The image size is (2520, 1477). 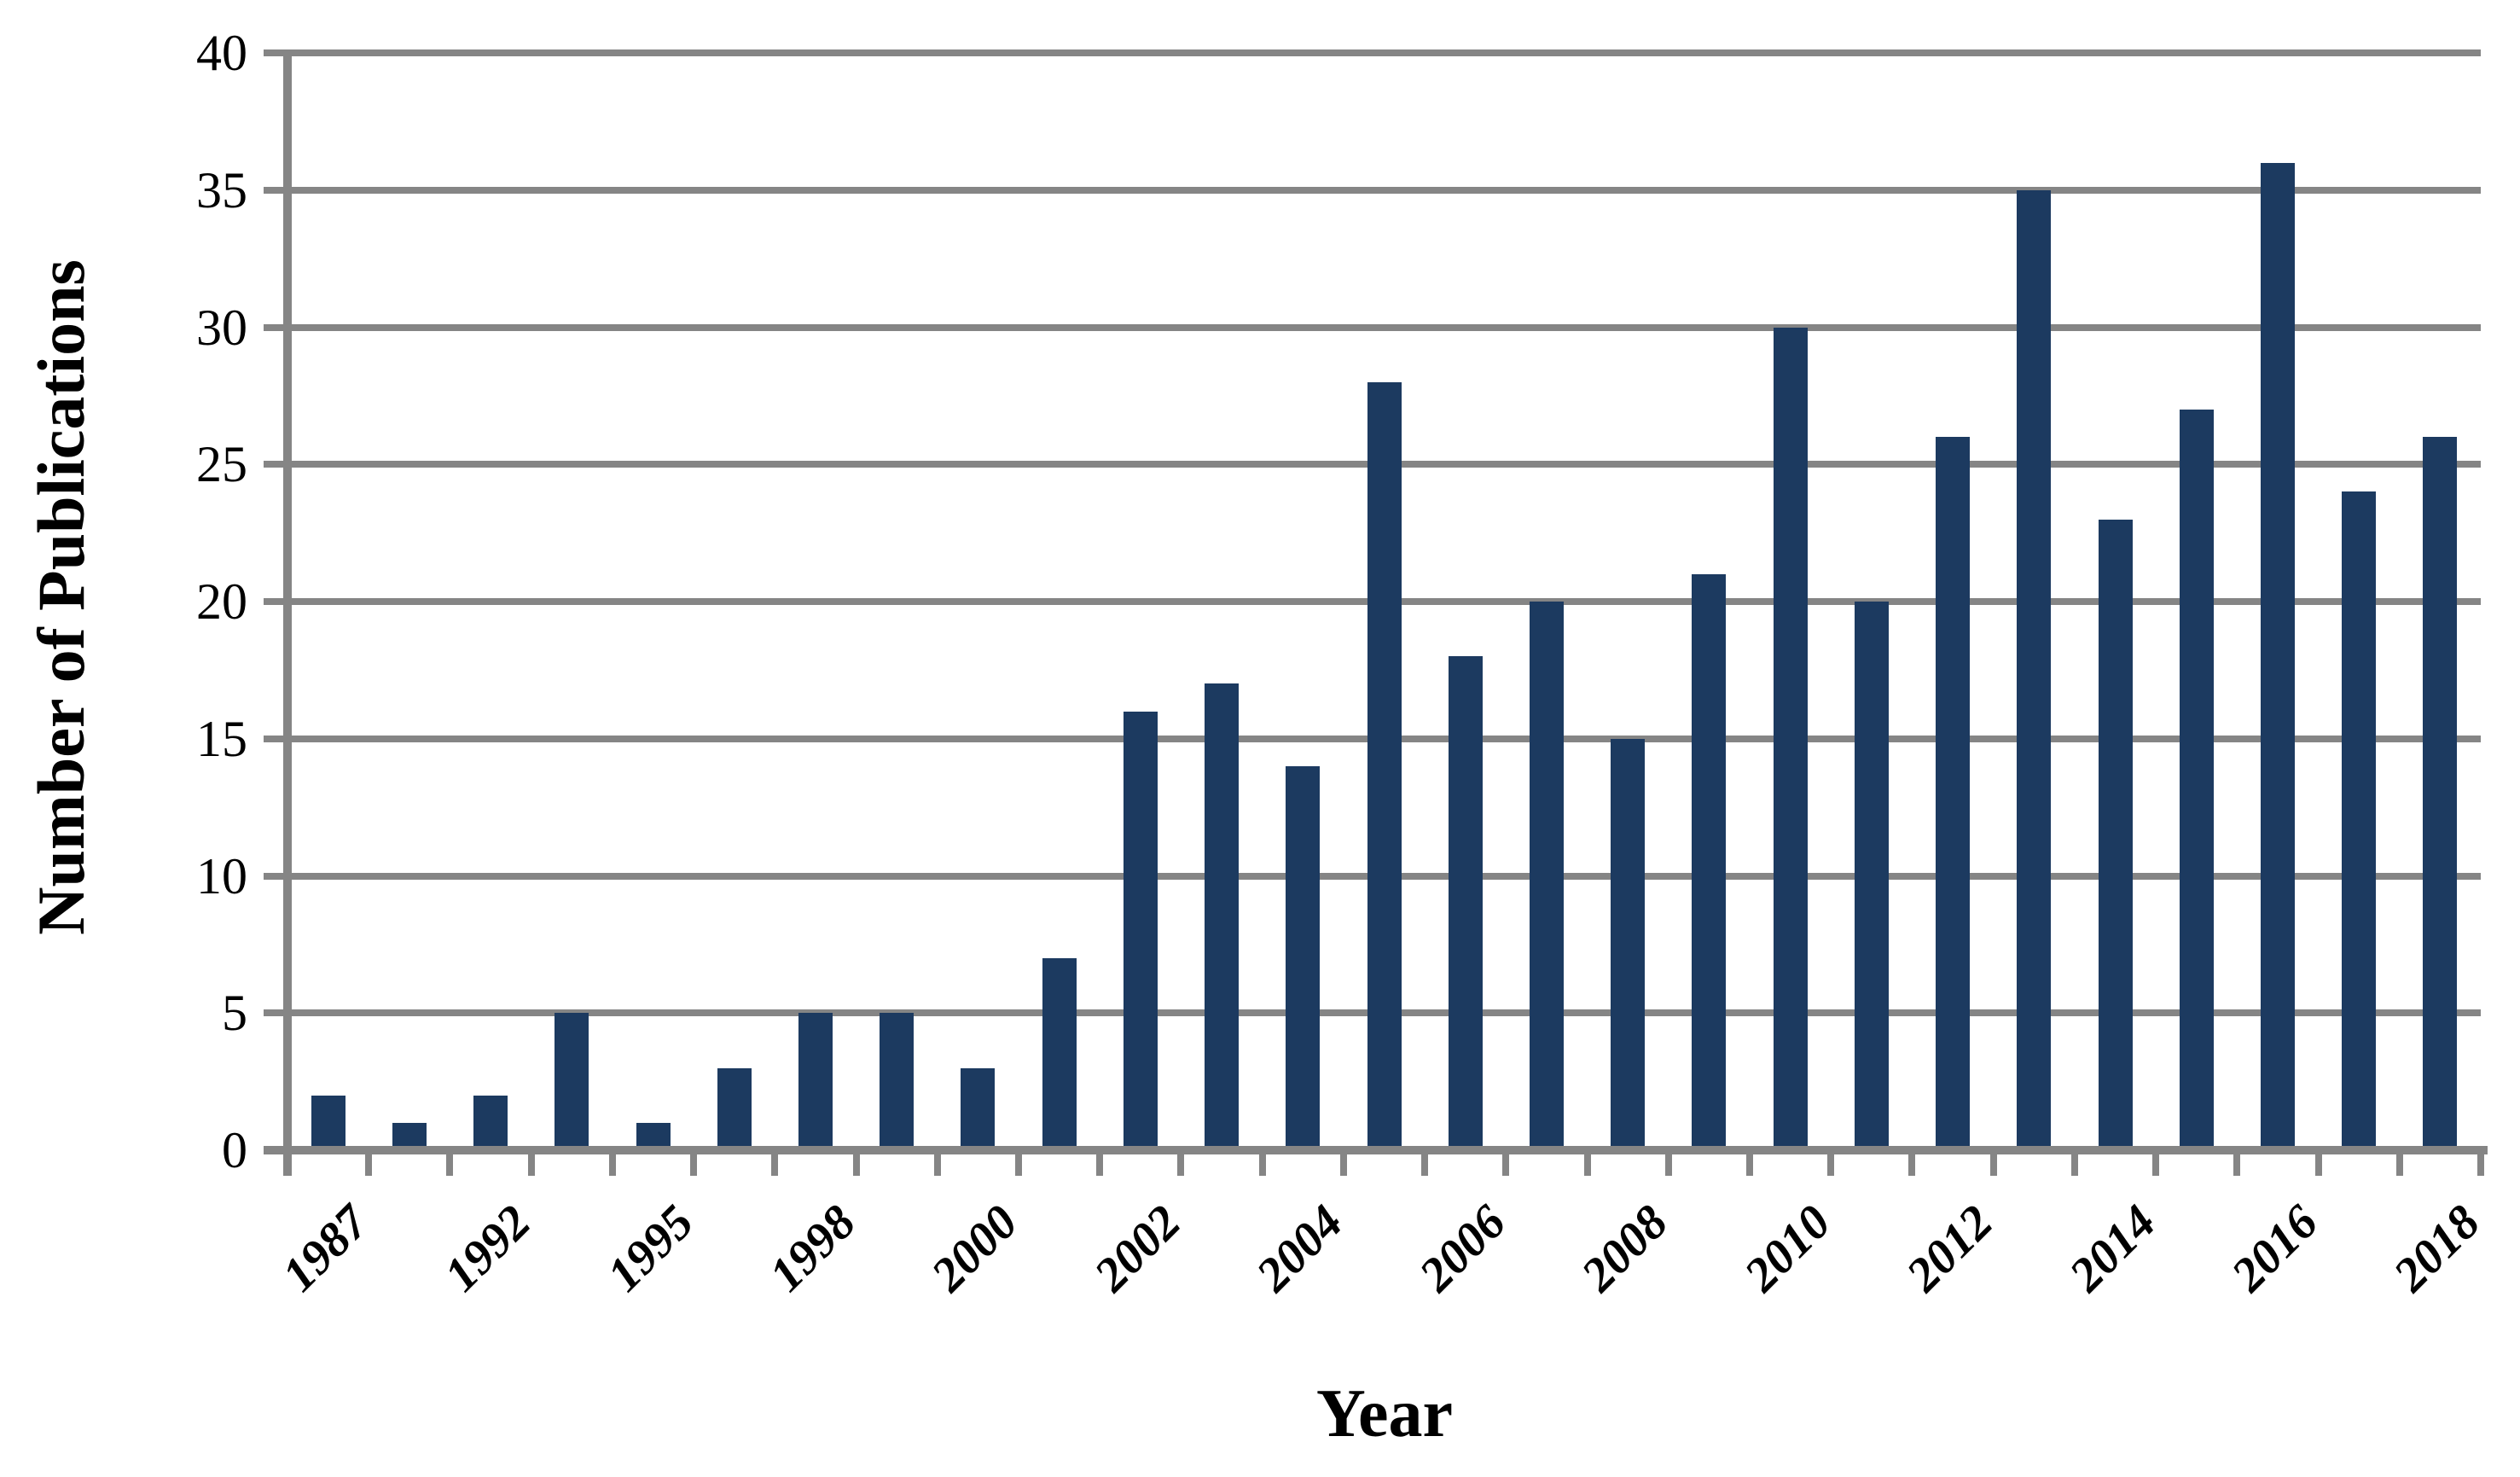 I want to click on y-tick-label: 30, so click(x=222, y=327).